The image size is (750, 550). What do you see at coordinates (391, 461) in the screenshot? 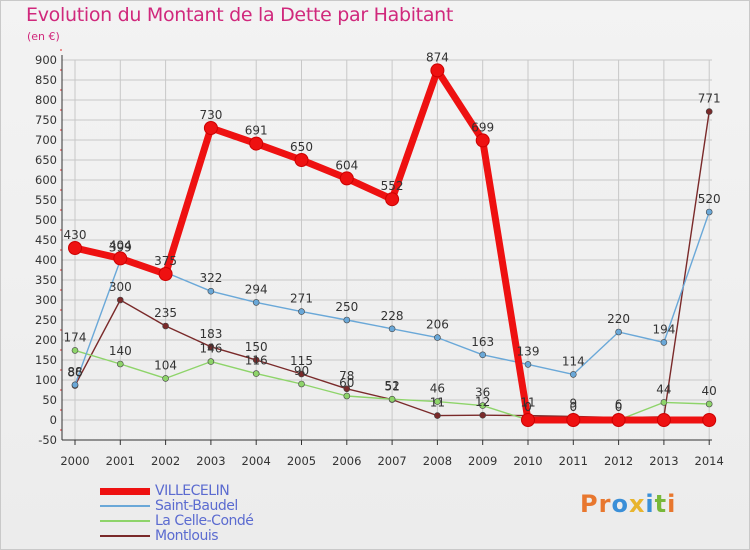
I see `x-tick-label: 2007` at bounding box center [391, 461].